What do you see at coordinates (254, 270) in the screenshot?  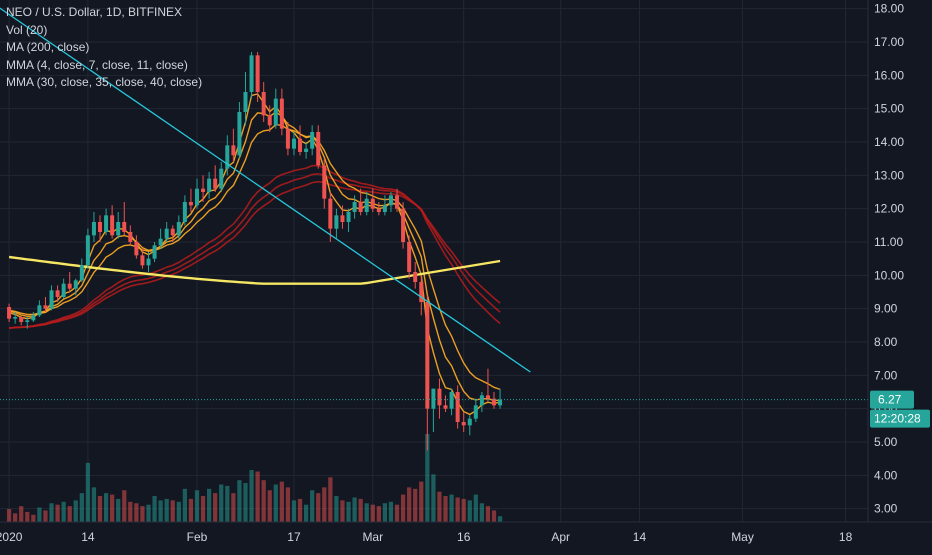 I see `ma200-line` at bounding box center [254, 270].